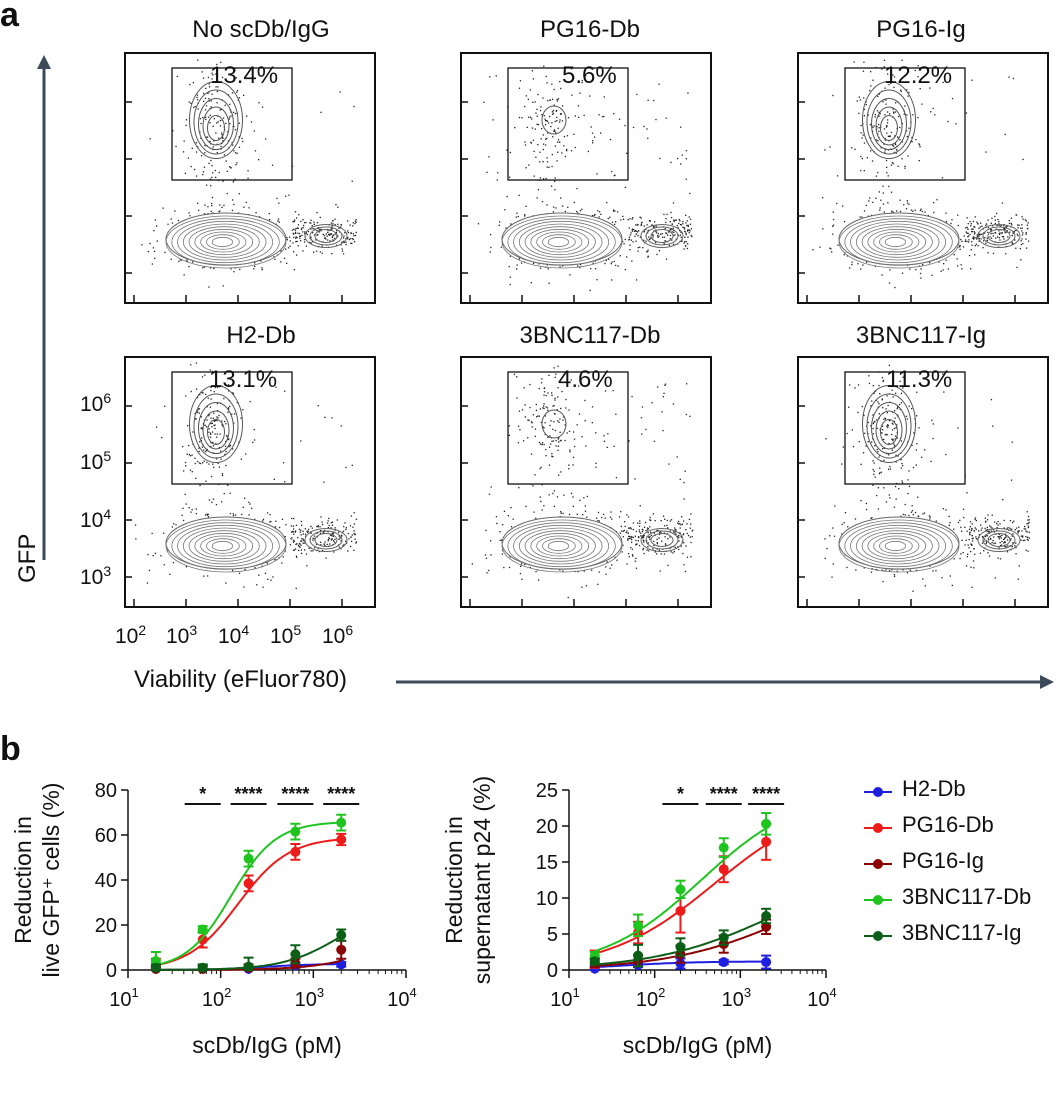  I want to click on flow-title-3bnc117-ig: 3BNC117-Ig, so click(921, 335).